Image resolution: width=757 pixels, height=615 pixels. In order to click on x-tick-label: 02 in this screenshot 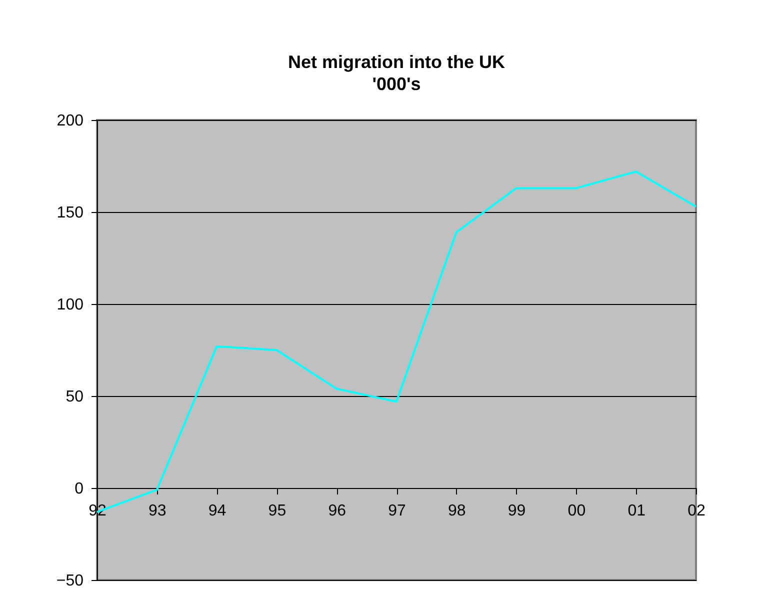, I will do `click(697, 511)`.